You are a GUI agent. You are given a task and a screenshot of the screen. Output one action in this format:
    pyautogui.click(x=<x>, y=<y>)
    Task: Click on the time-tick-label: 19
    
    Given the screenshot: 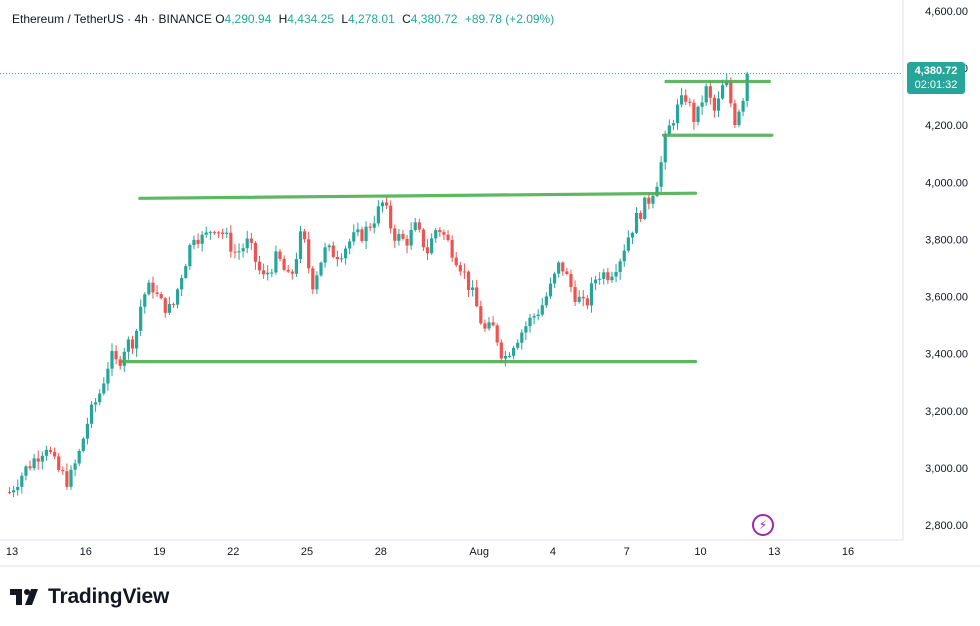 What is the action you would take?
    pyautogui.click(x=159, y=552)
    